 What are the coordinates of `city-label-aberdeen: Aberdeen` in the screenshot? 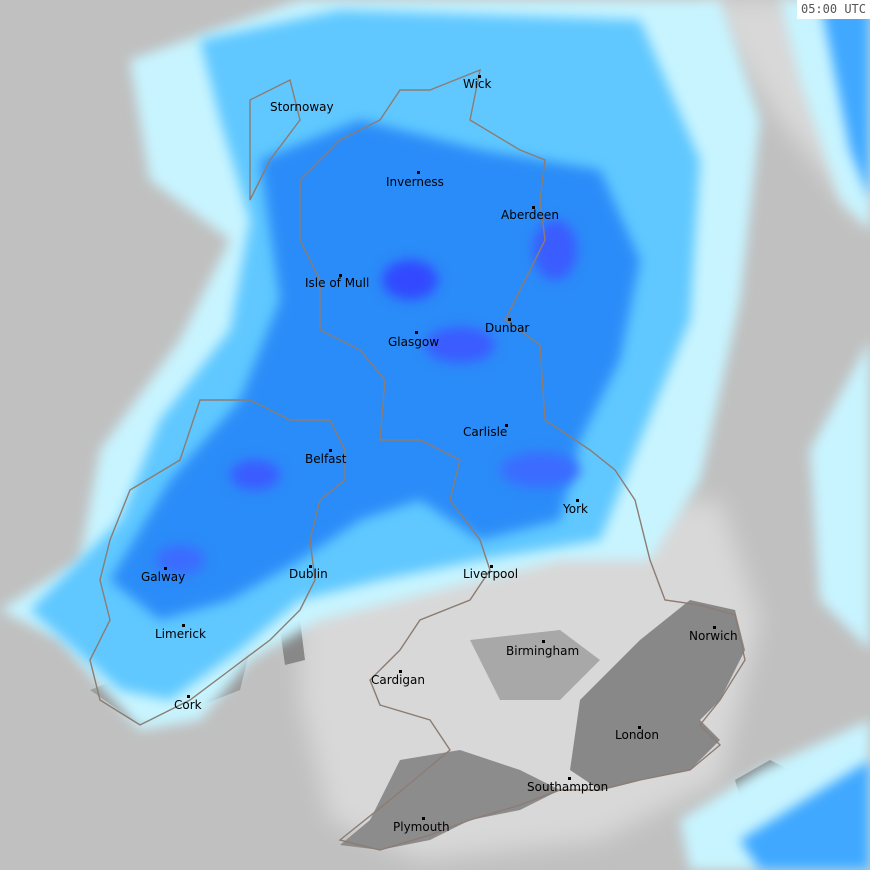 It's located at (530, 215).